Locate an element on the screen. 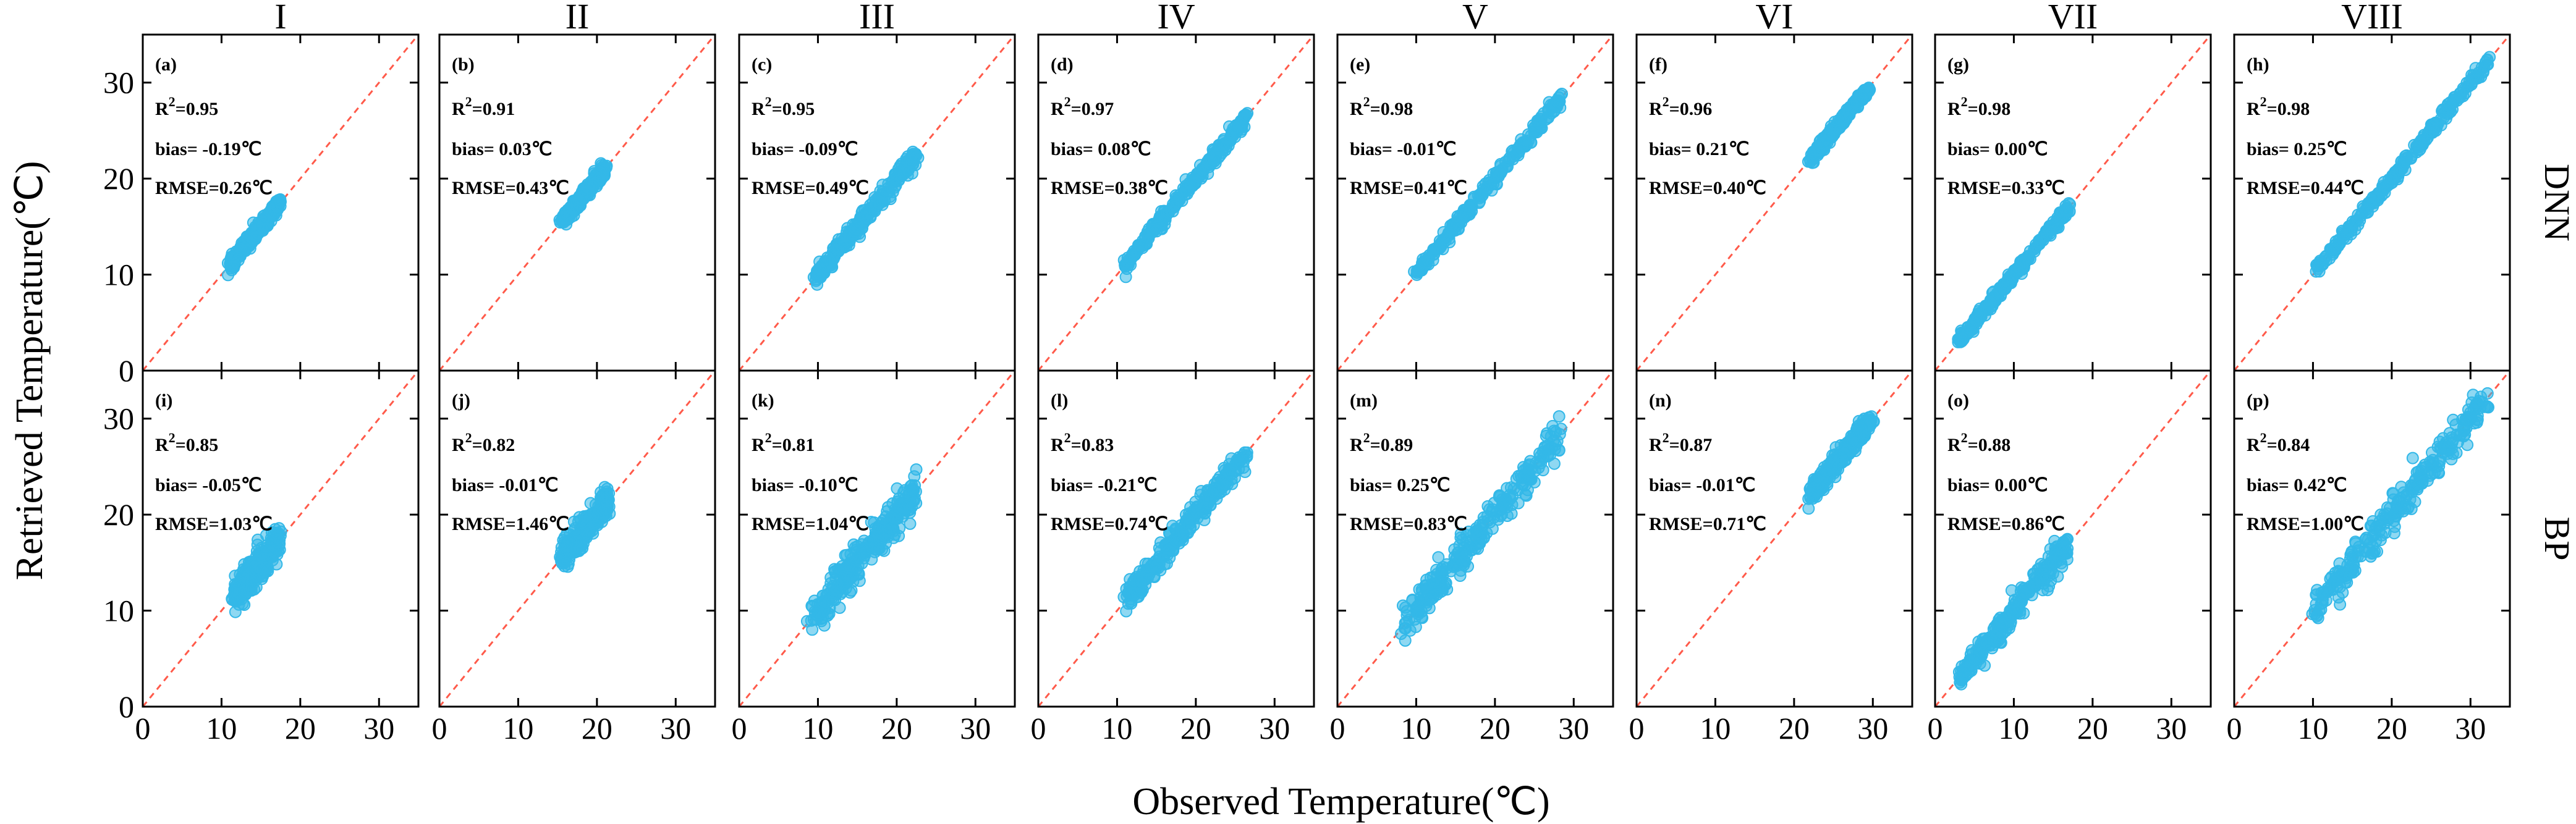  panel-l: 0 10 20 30 (l) R2=0.83 bias= -0.21℃ RMSE=0.74℃ is located at coordinates (1173, 557).